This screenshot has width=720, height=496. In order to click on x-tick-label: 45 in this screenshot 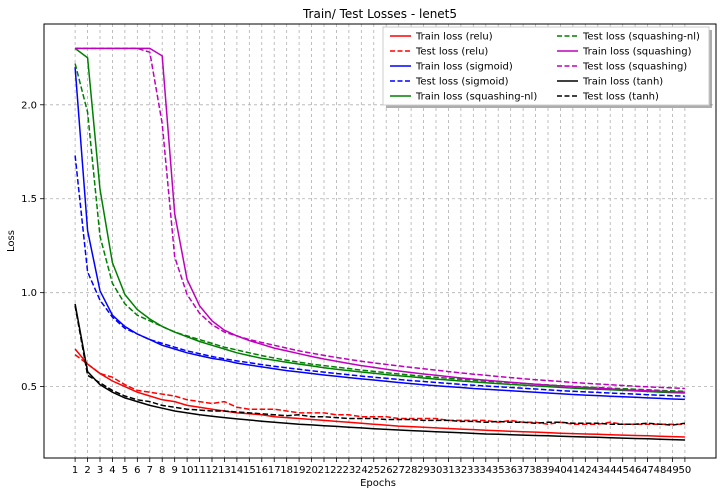, I will do `click(622, 470)`.